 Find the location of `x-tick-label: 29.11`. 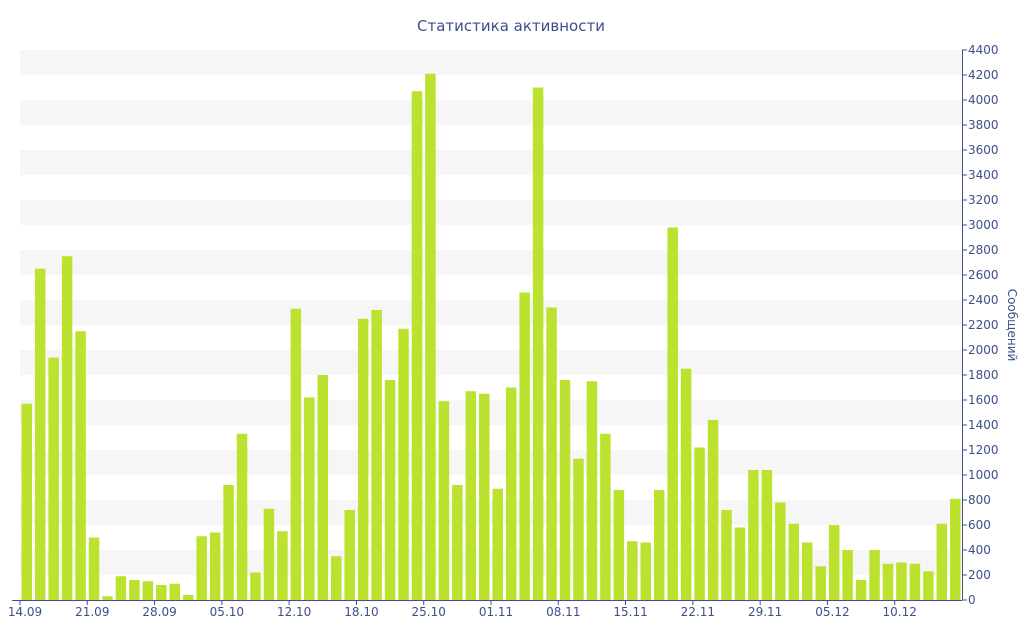

x-tick-label: 29.11 is located at coordinates (765, 612).